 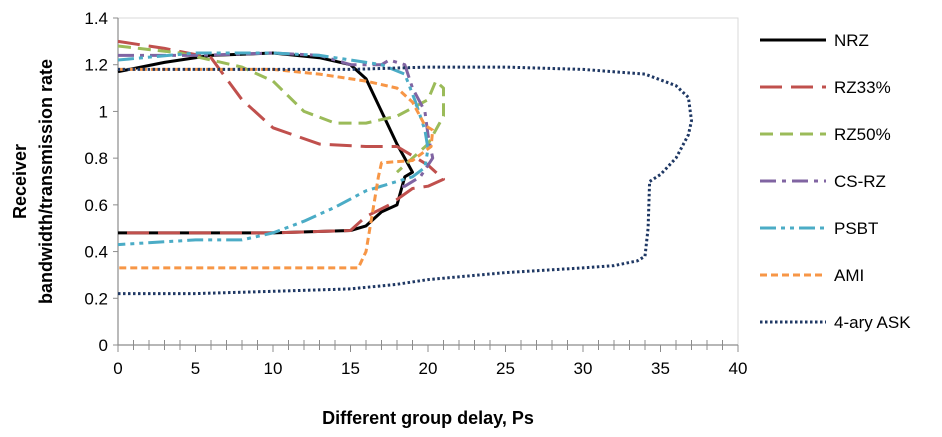 I want to click on legend-label: RZ33%, so click(x=862, y=87).